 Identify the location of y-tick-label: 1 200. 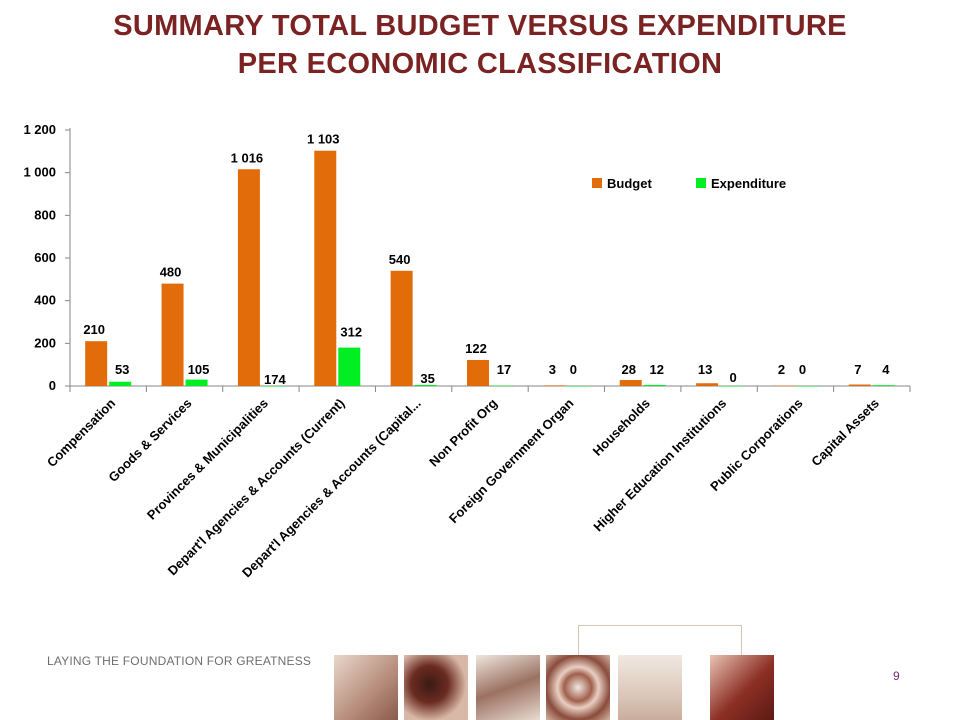
(39, 129).